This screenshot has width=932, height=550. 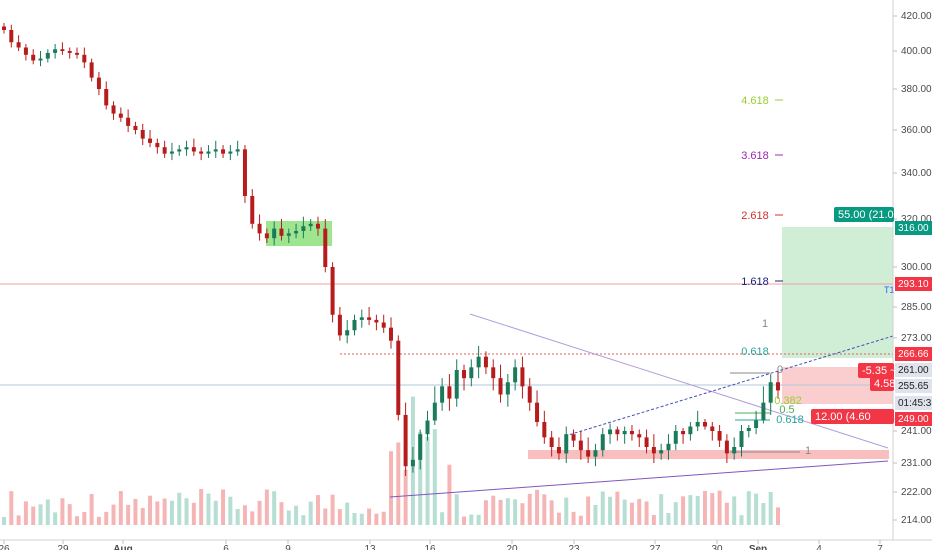 I want to click on ascending-trendline, so click(x=639, y=479).